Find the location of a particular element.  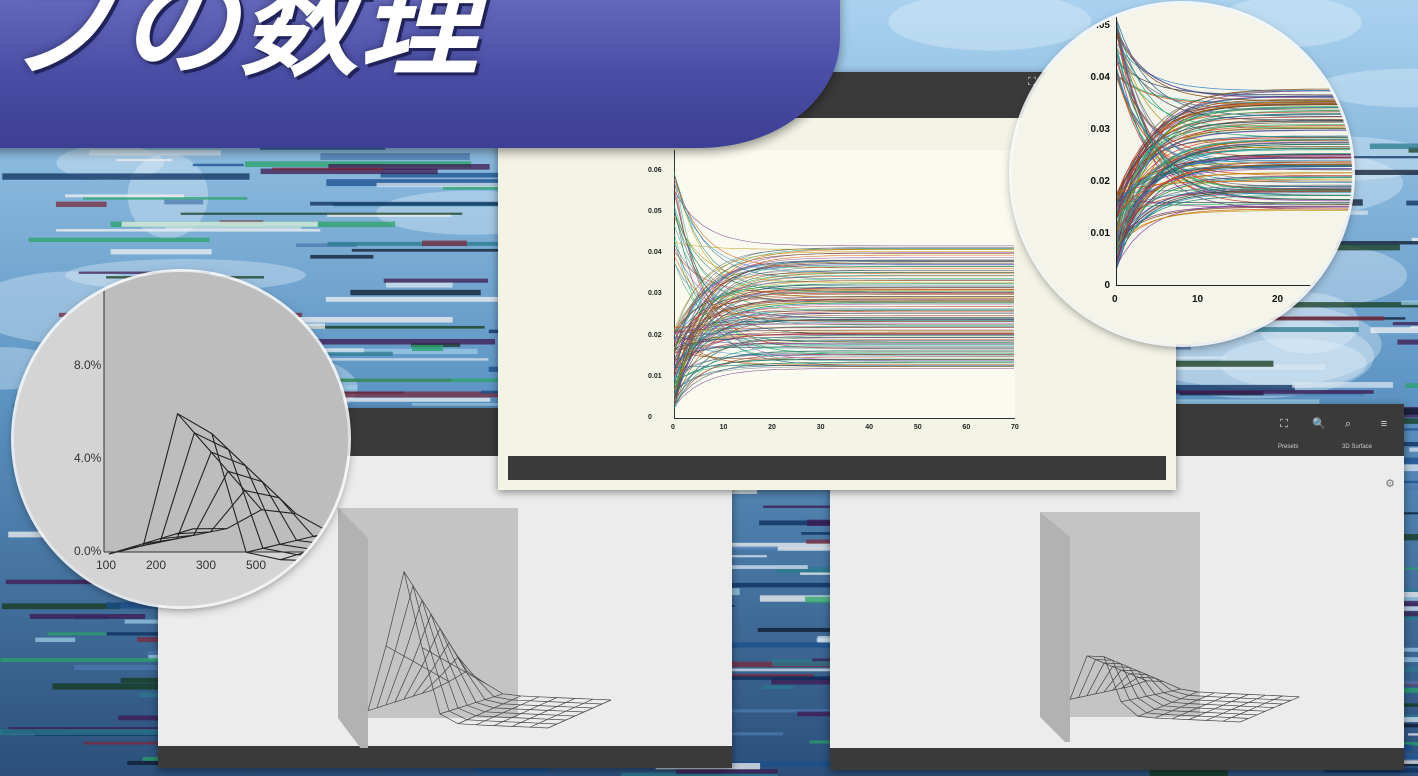

mag-y-tick-label: 0.05 is located at coordinates (1100, 26).